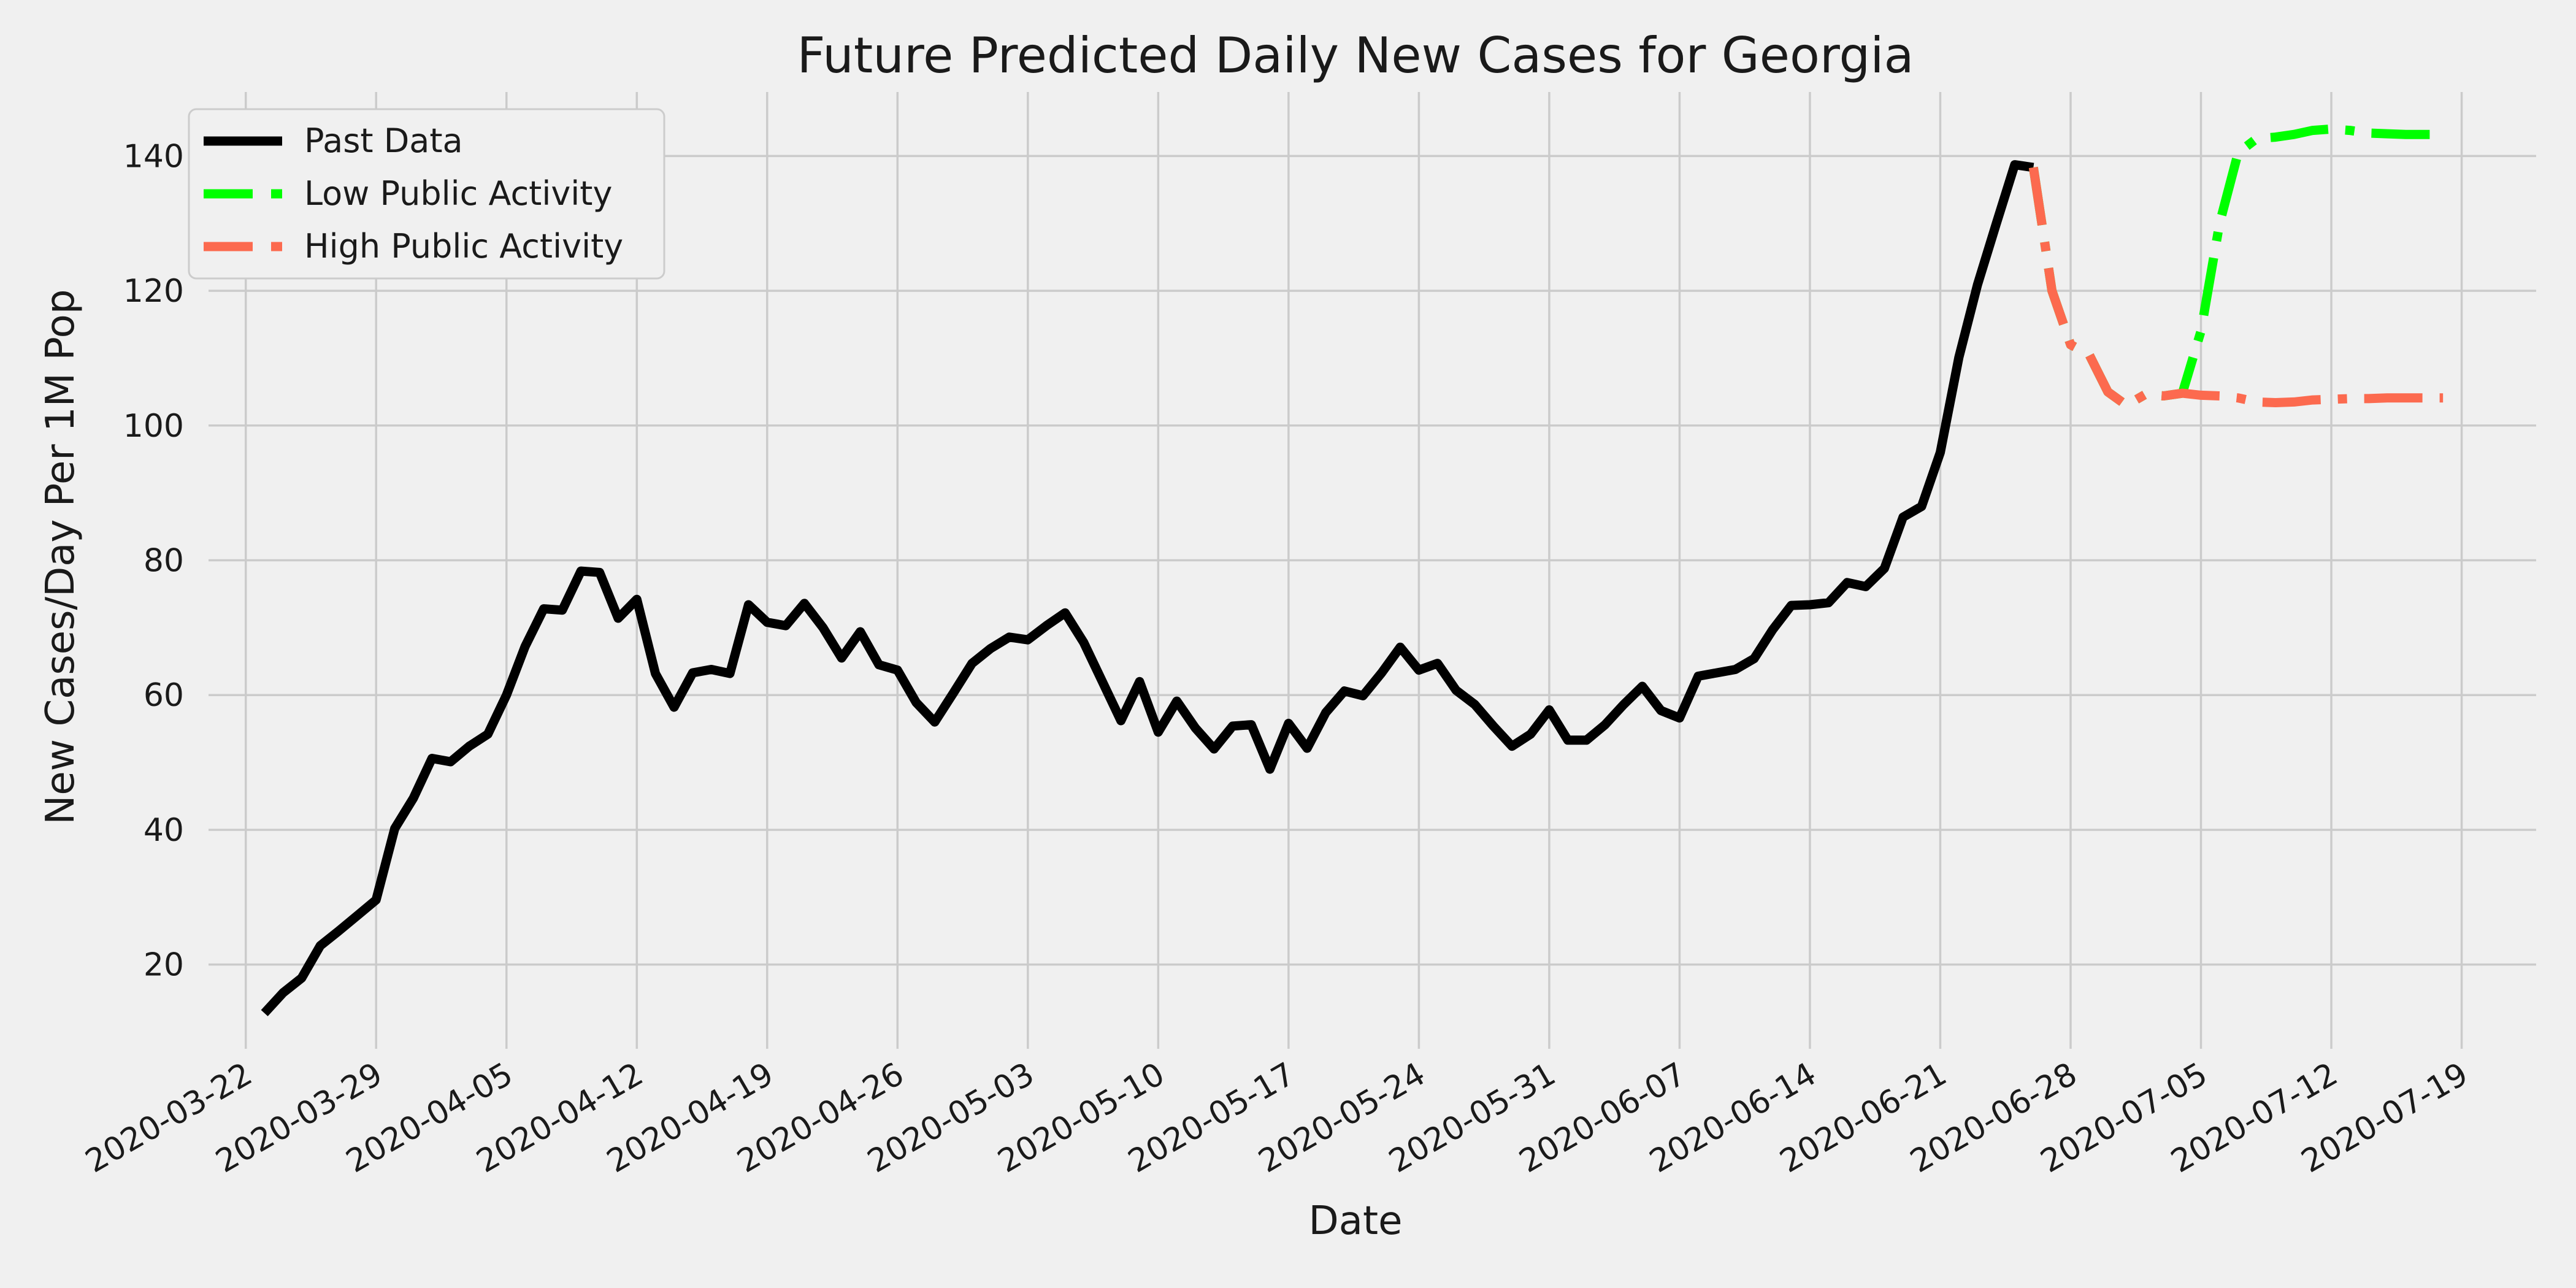 The height and width of the screenshot is (1288, 2576). What do you see at coordinates (153, 156) in the screenshot?
I see `y-tick-label: 140` at bounding box center [153, 156].